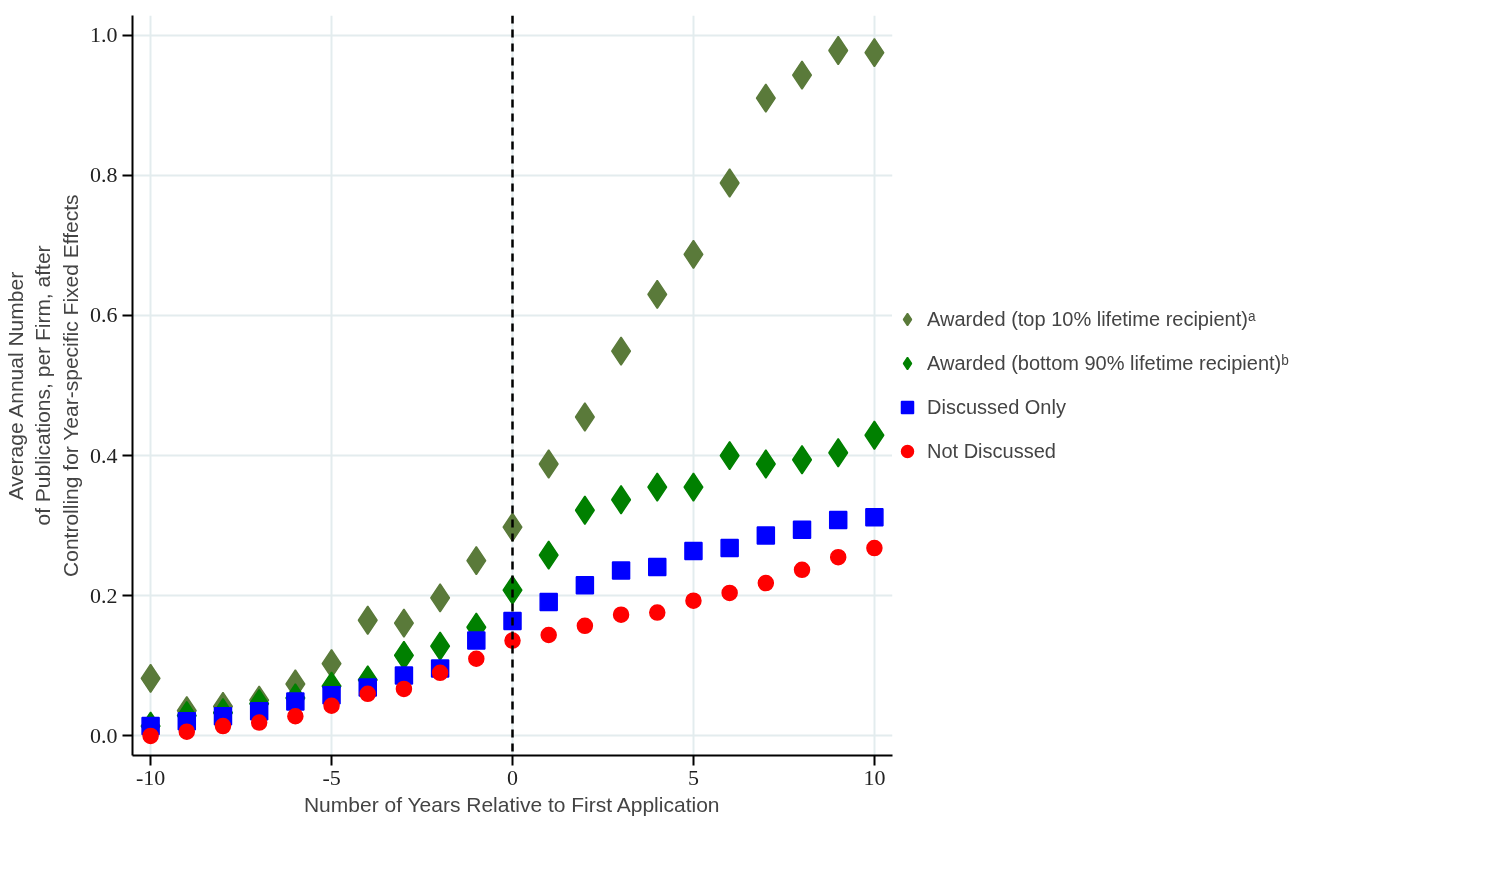 Image resolution: width=1487 pixels, height=870 pixels. Describe the element at coordinates (512, 777) in the screenshot. I see `x-tick-label: 0` at that location.